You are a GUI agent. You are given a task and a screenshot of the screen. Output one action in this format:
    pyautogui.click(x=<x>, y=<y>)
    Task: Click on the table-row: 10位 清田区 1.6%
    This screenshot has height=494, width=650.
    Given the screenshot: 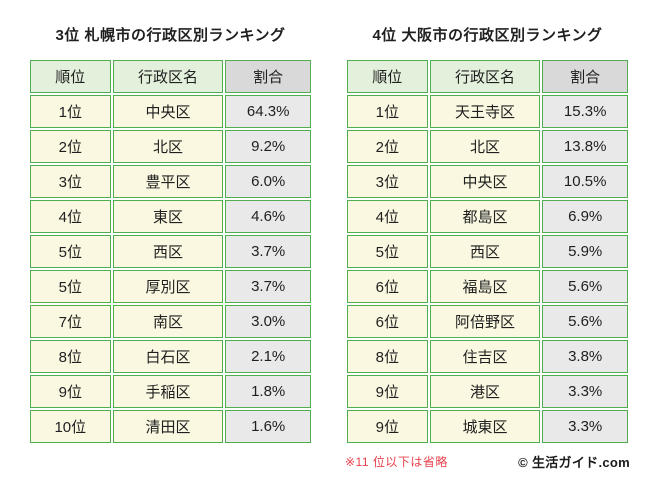 What is the action you would take?
    pyautogui.click(x=170, y=426)
    